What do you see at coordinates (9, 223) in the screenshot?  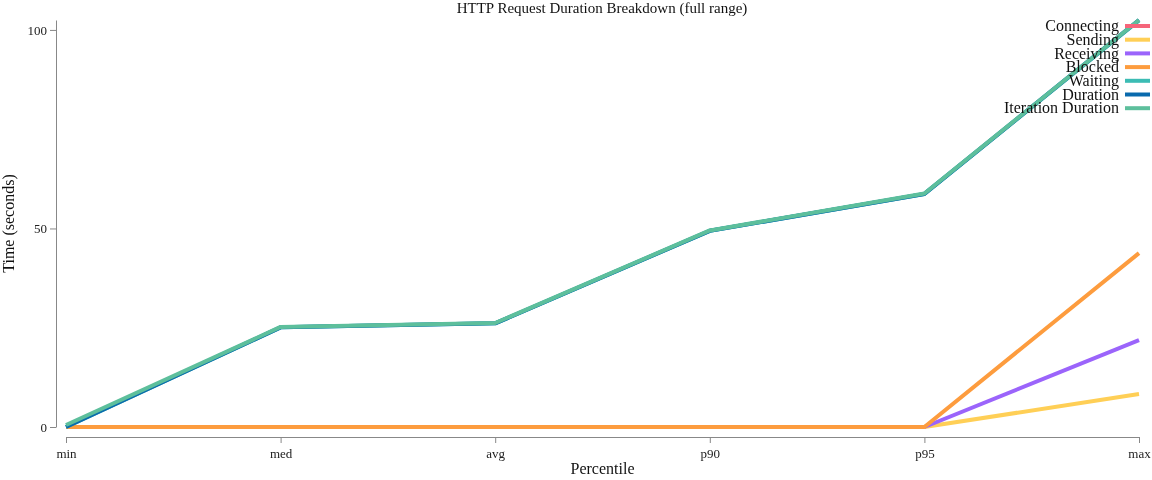 I see `y-axis-title: Time (seconds)` at bounding box center [9, 223].